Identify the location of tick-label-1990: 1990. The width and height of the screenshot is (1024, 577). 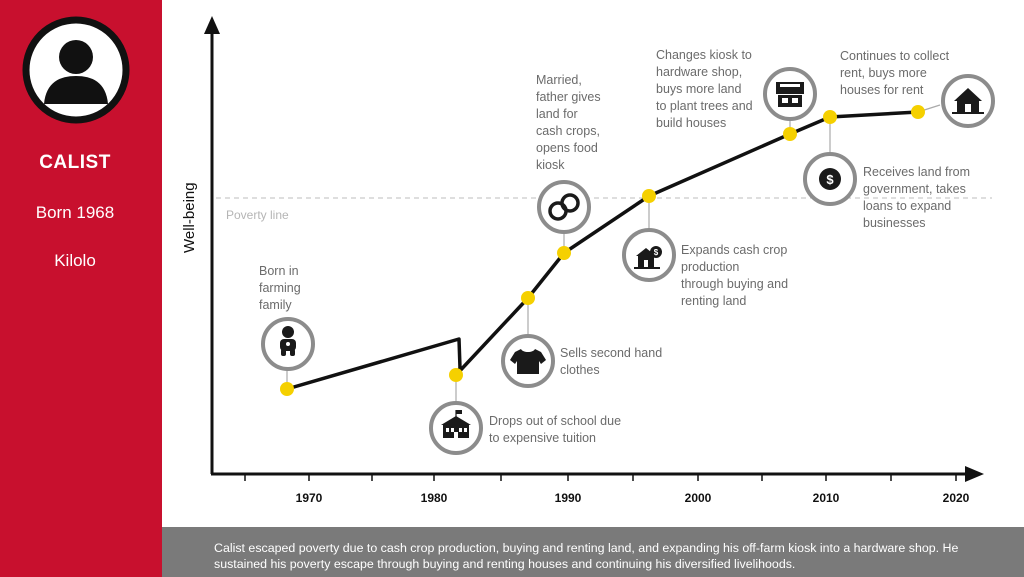
(568, 498).